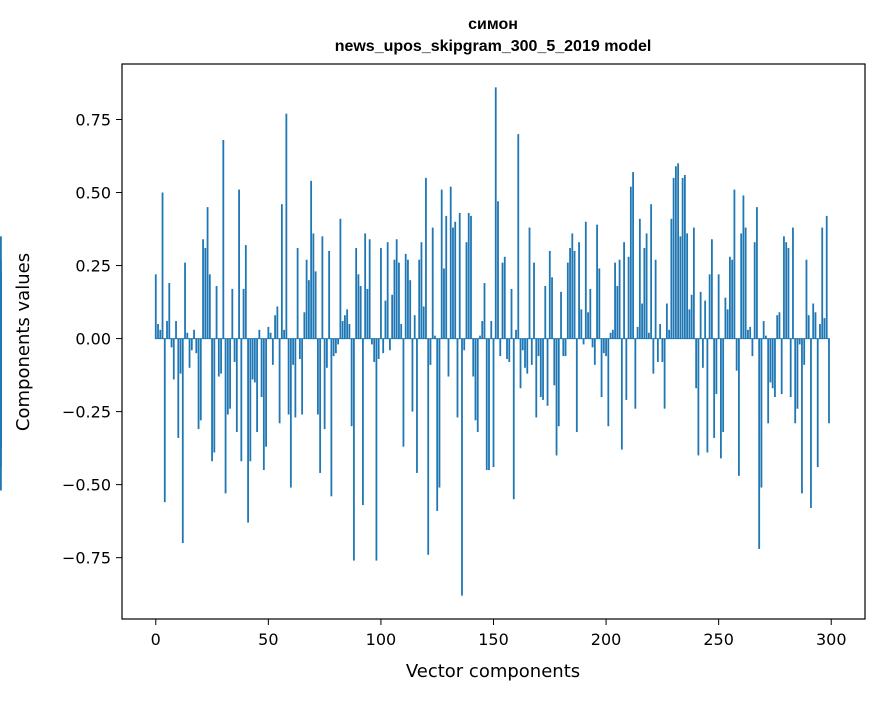 The width and height of the screenshot is (880, 701). What do you see at coordinates (92, 339) in the screenshot?
I see `y-axis: −0.75 −0.50 −0.25 0.00 0.25 0.50 0.75` at bounding box center [92, 339].